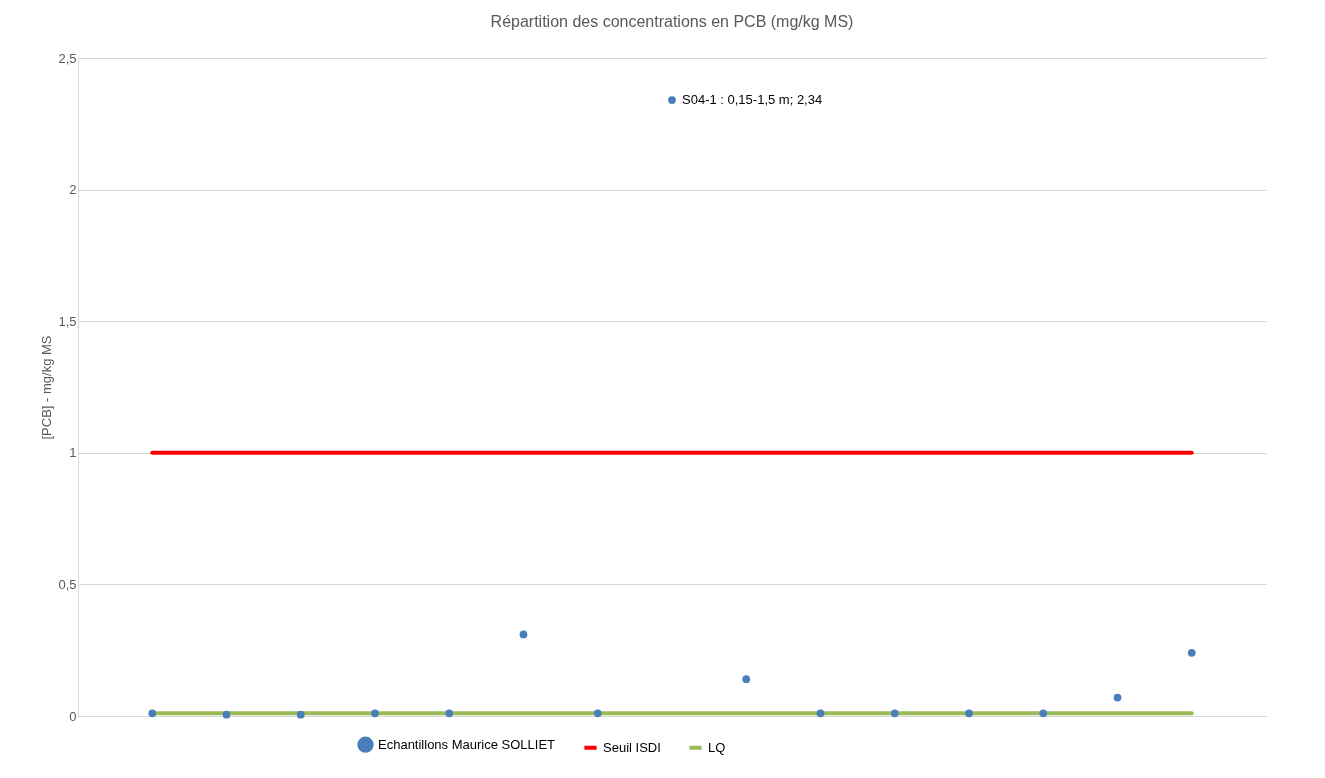  What do you see at coordinates (73, 716) in the screenshot?
I see `y-tick-label: 0` at bounding box center [73, 716].